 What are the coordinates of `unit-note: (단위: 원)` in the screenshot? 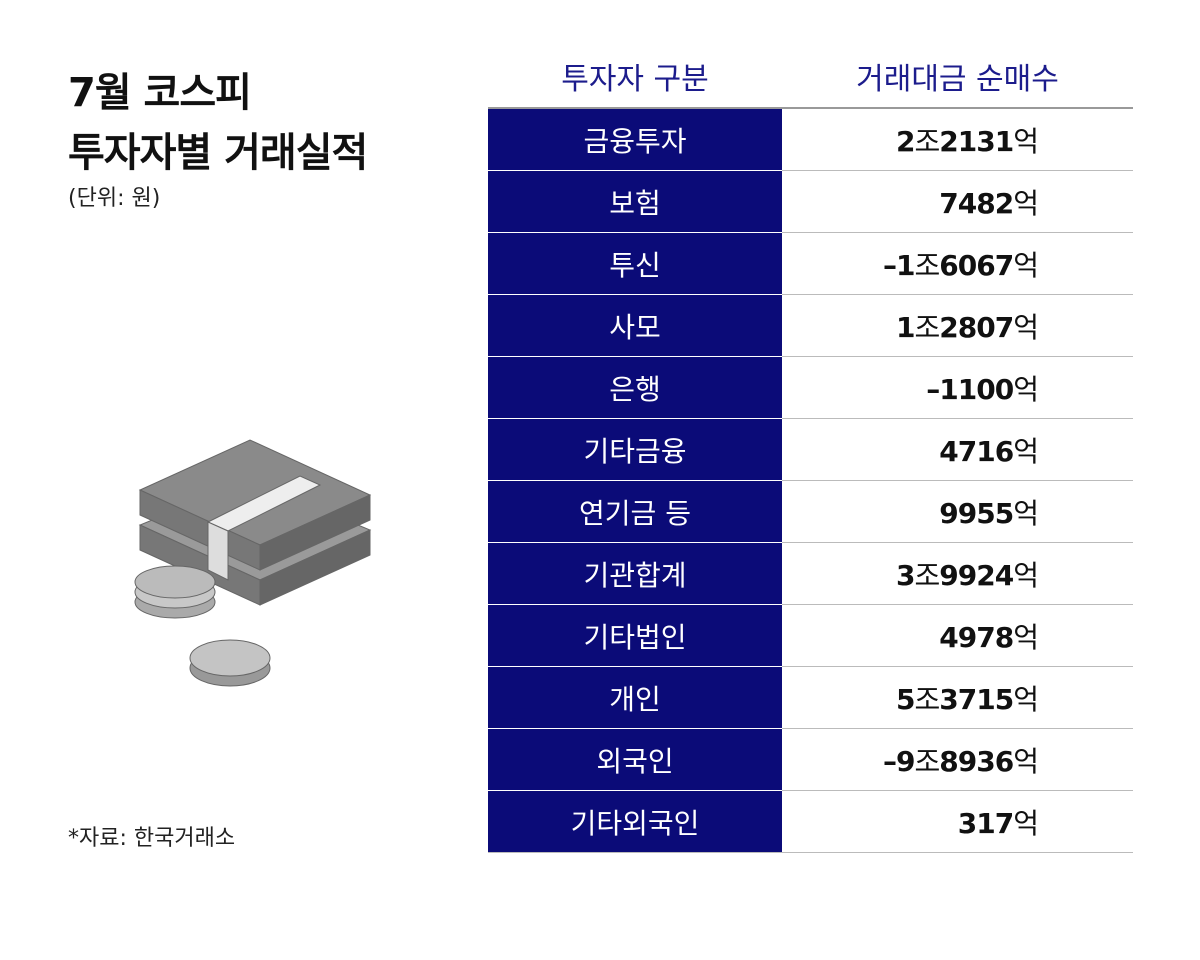 It's located at (114, 198).